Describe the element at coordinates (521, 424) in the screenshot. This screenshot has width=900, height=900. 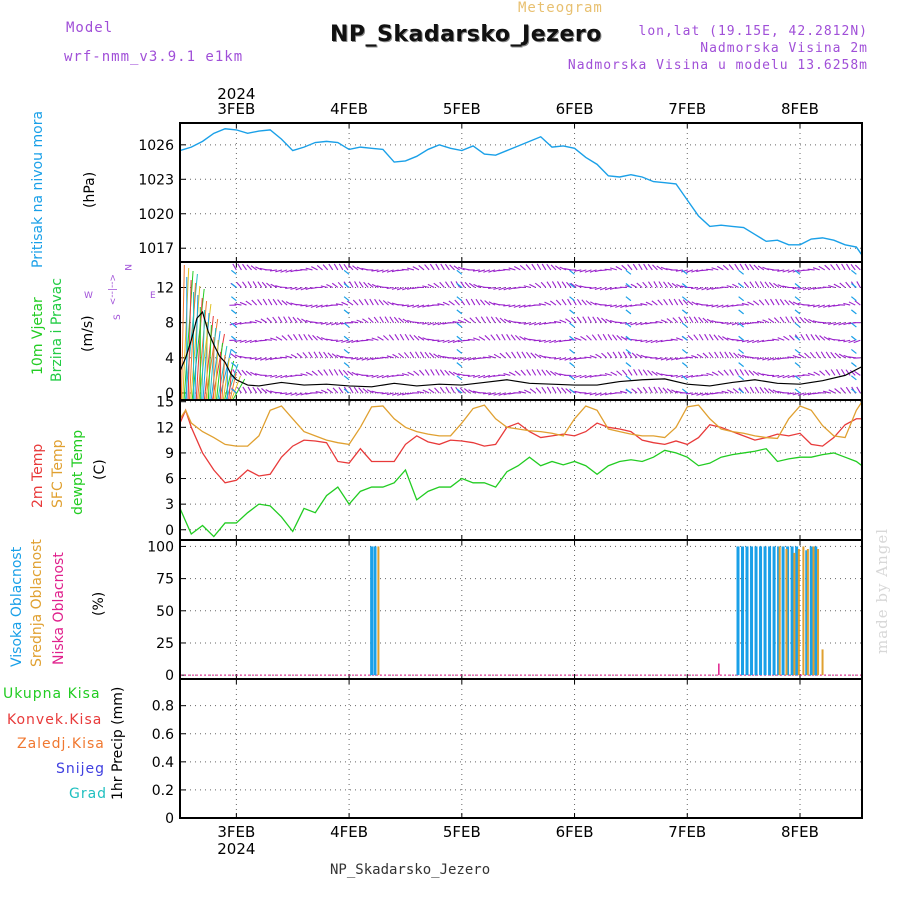
I see `temp-sfc-line` at that location.